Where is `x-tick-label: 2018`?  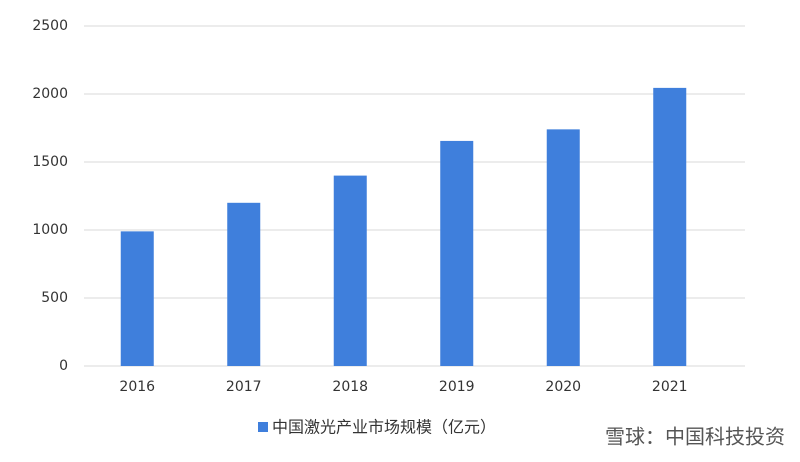 x-tick-label: 2018 is located at coordinates (350, 387).